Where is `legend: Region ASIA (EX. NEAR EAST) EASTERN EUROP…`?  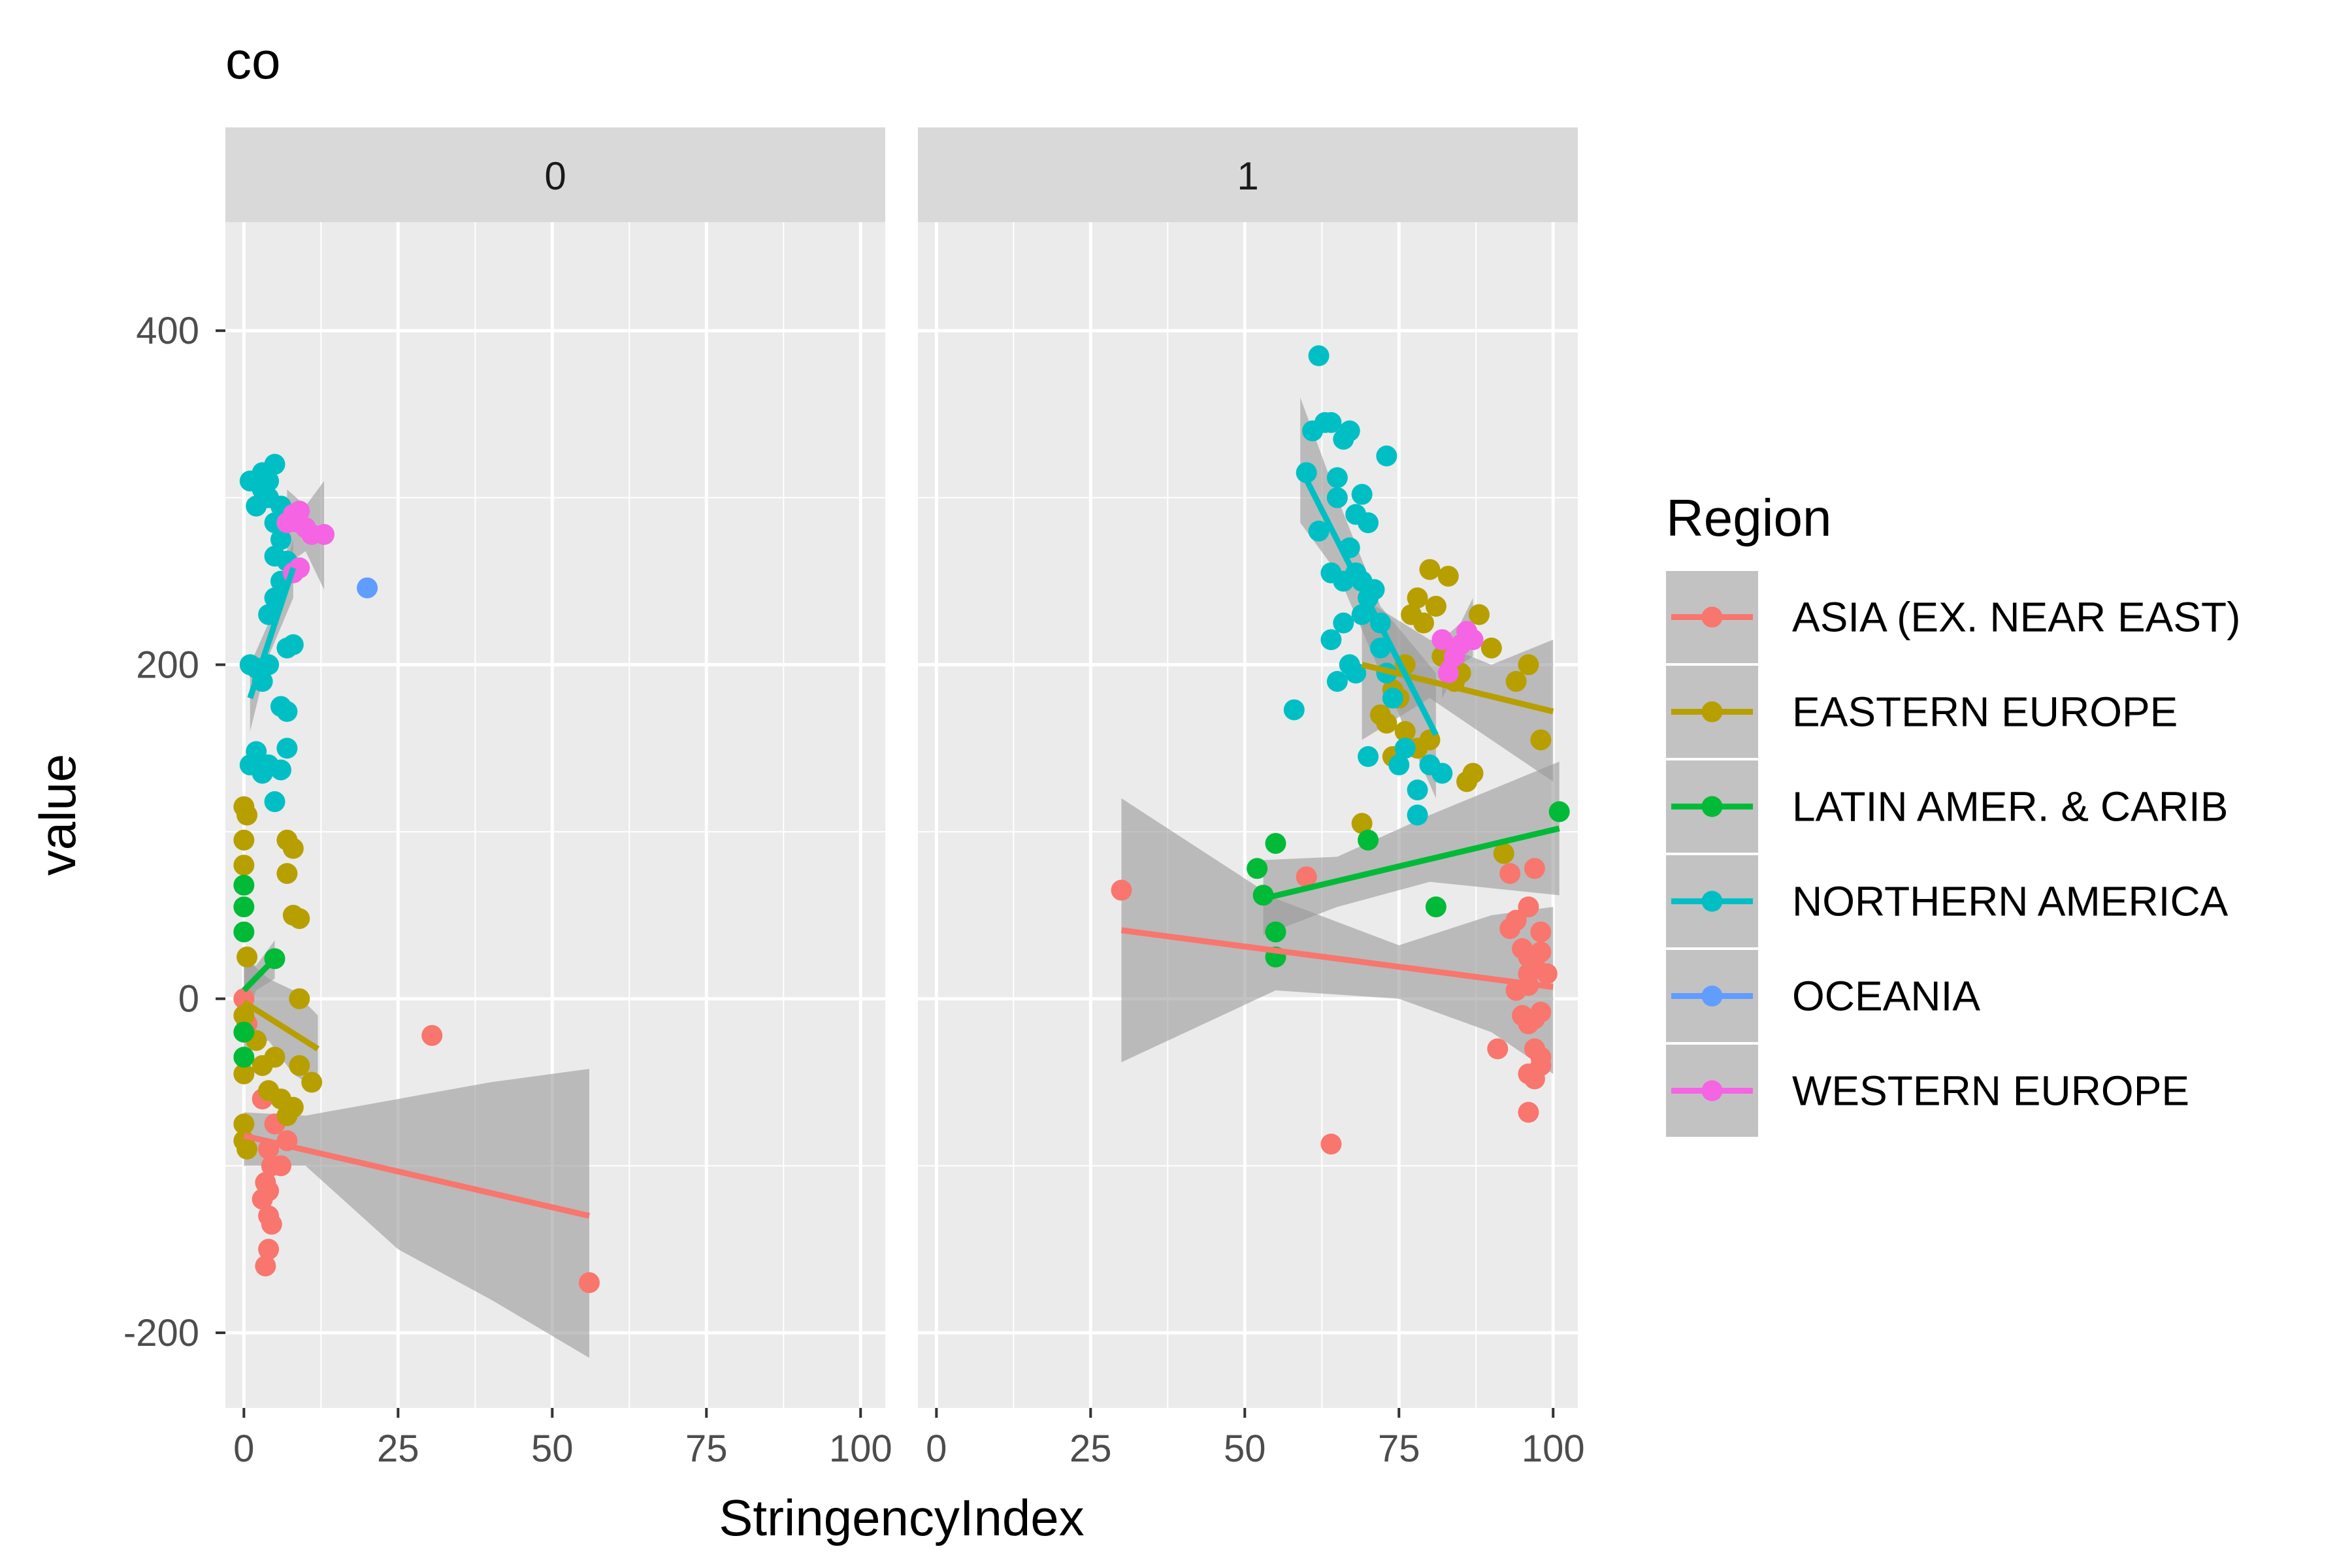 legend: Region ASIA (EX. NEAR EAST) EASTERN EUROP… is located at coordinates (1951, 814).